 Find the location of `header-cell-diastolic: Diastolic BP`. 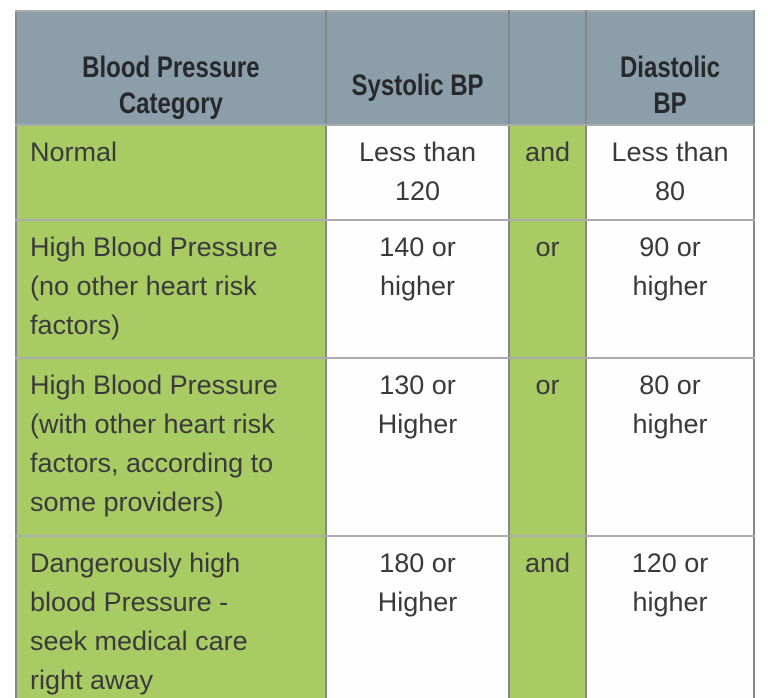

header-cell-diastolic: Diastolic BP is located at coordinates (670, 68).